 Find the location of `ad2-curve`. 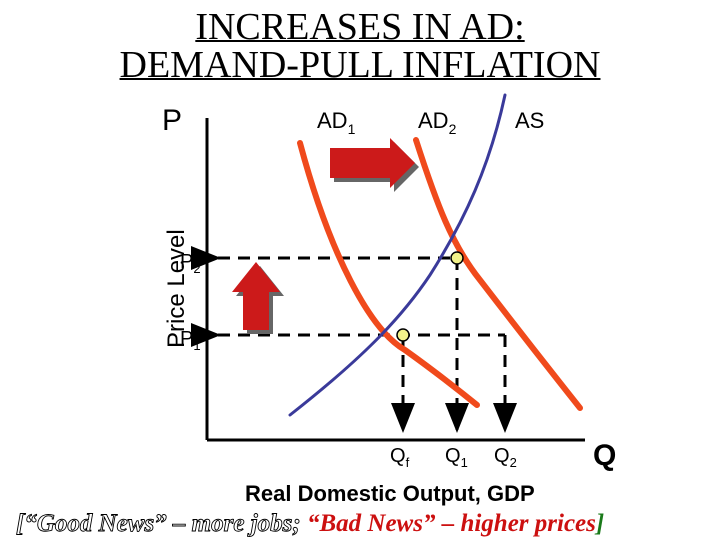

ad2-curve is located at coordinates (498, 274).